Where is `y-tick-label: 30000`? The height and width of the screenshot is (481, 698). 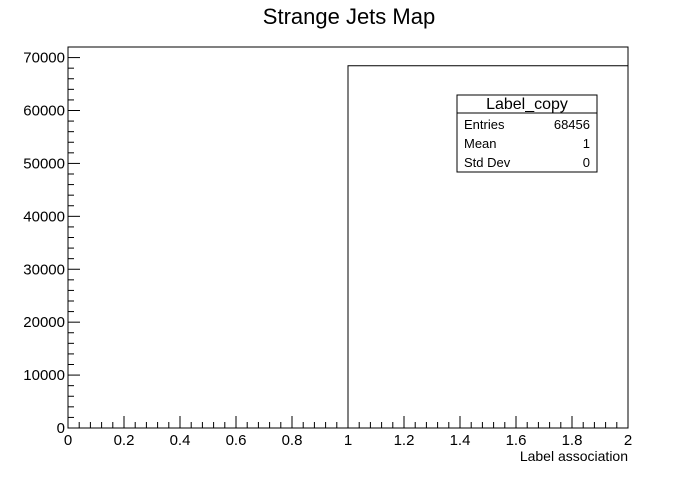
y-tick-label: 30000 is located at coordinates (44, 269).